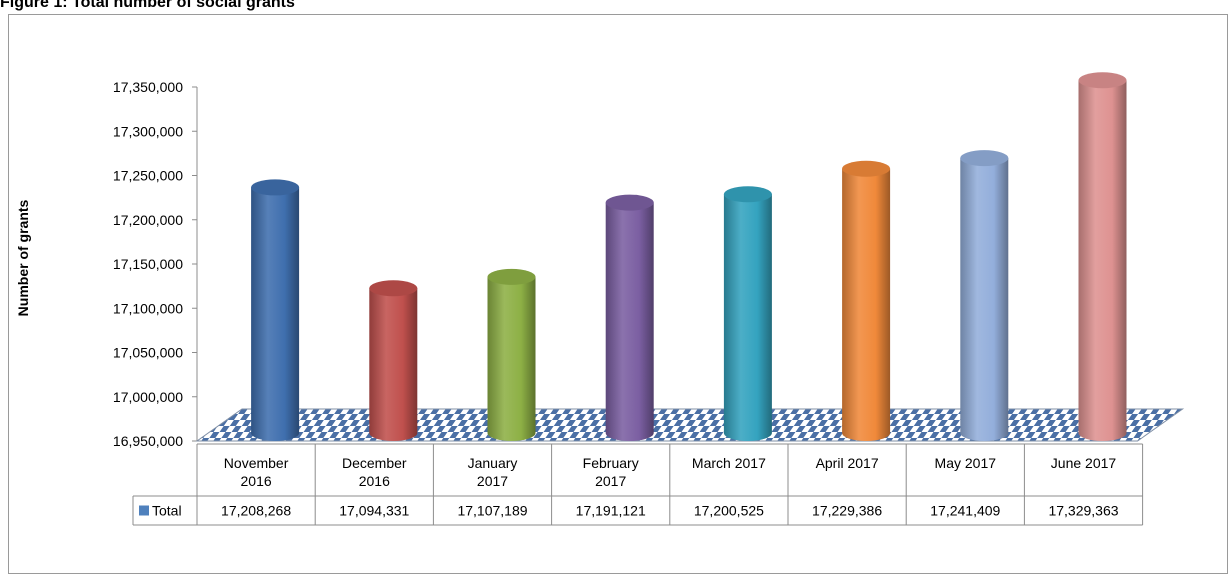 Image resolution: width=1230 pixels, height=574 pixels. What do you see at coordinates (1083, 511) in the screenshot?
I see `data-value-label: 17,329,363` at bounding box center [1083, 511].